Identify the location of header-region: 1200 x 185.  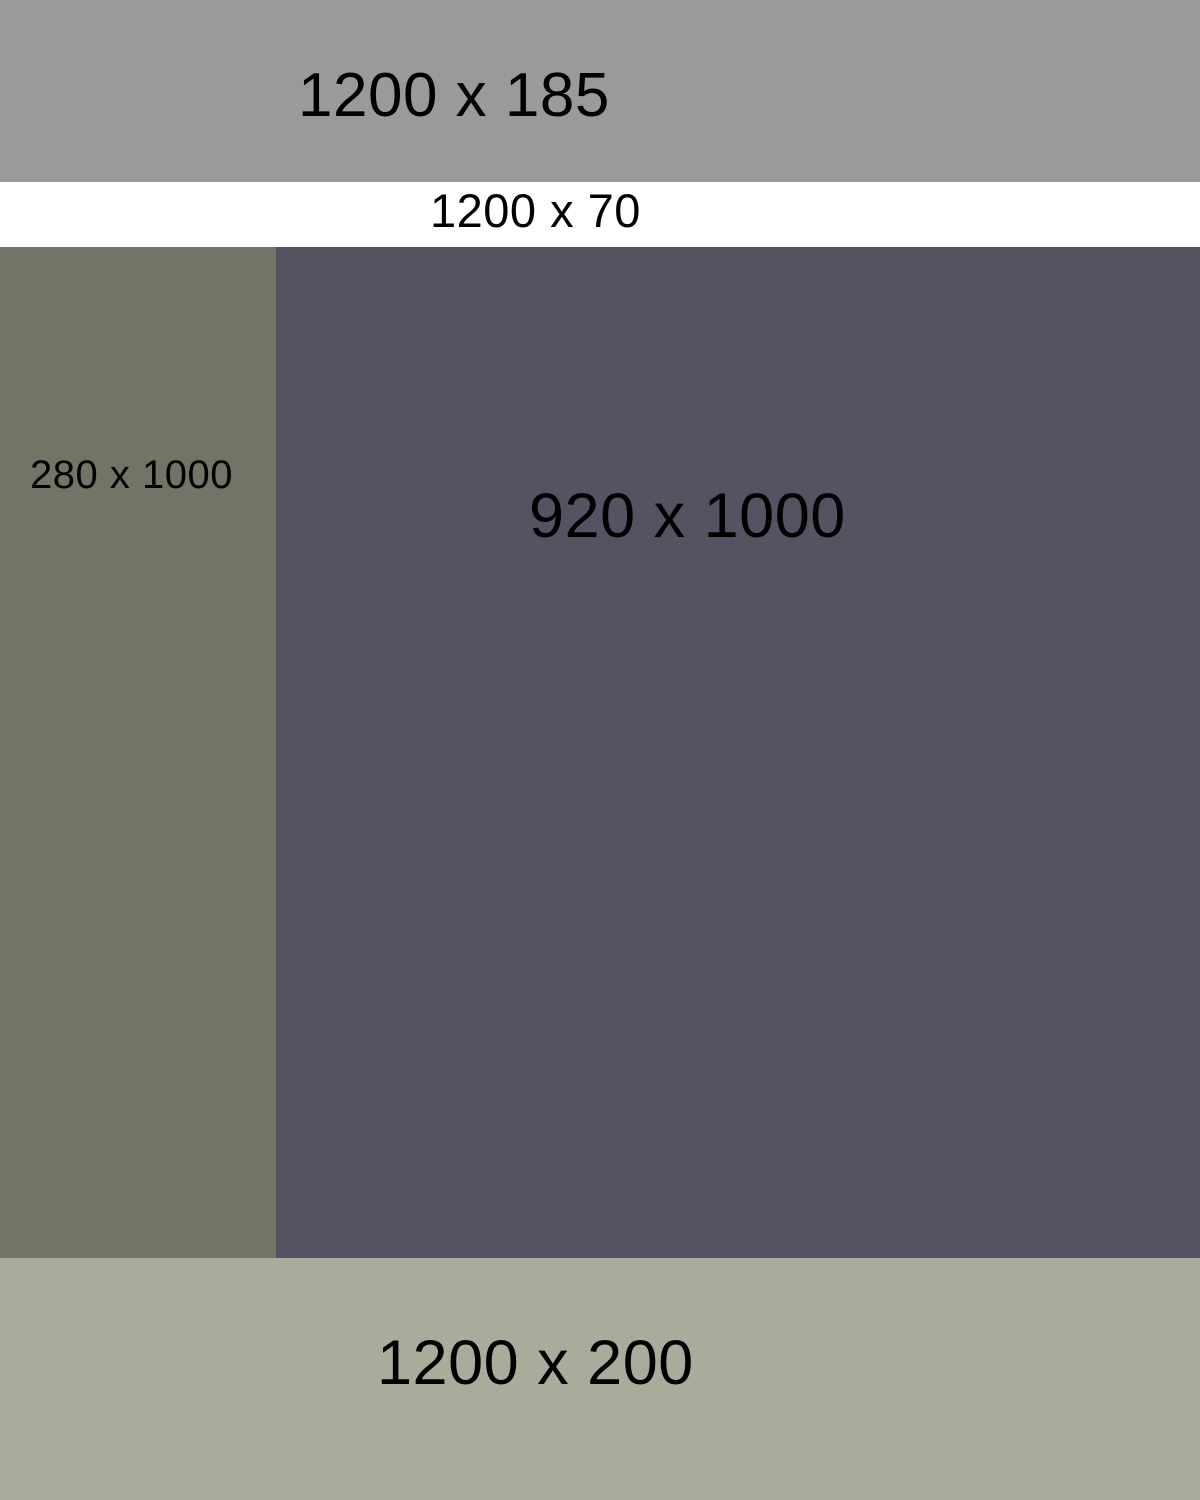
(600, 91).